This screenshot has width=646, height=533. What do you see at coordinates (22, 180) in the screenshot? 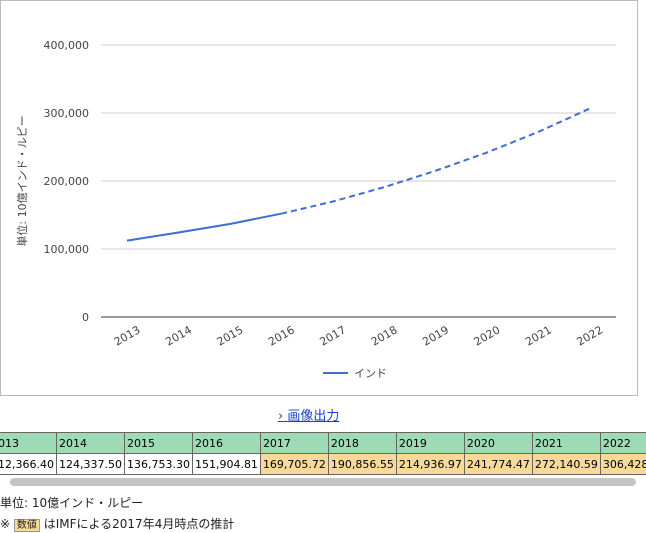
I see `y-axis-label: 単位: 10億インド・ルピー` at bounding box center [22, 180].